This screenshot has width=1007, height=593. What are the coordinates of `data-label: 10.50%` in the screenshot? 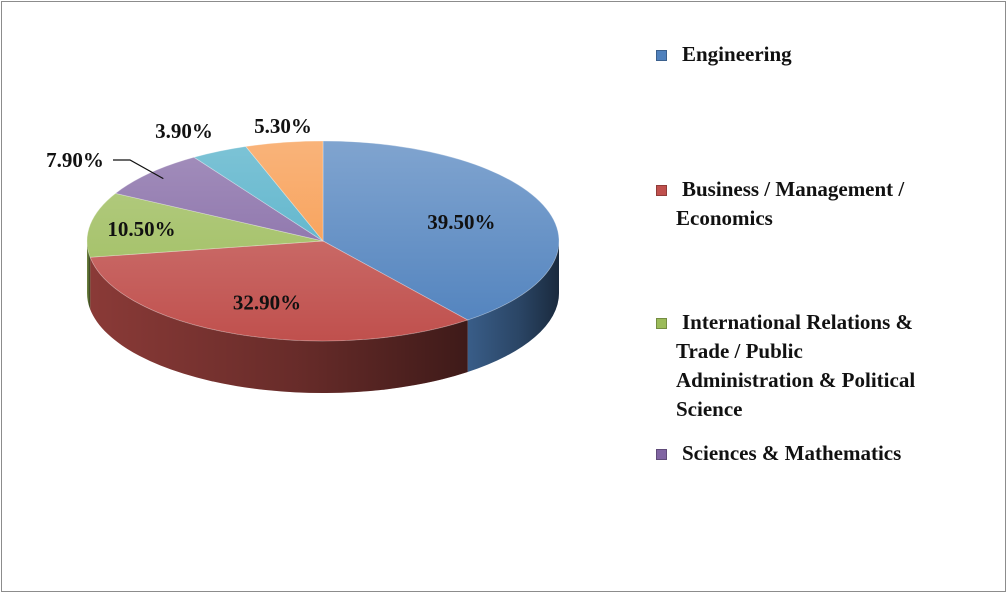 It's located at (141, 229).